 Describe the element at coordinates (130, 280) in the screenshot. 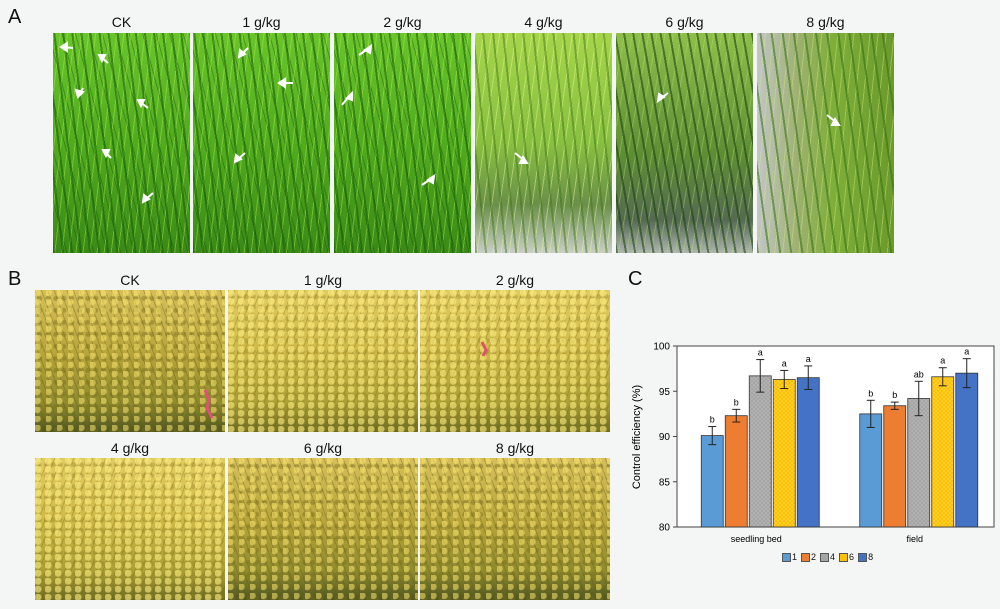

I see `panel-b-label-ck: CK` at that location.